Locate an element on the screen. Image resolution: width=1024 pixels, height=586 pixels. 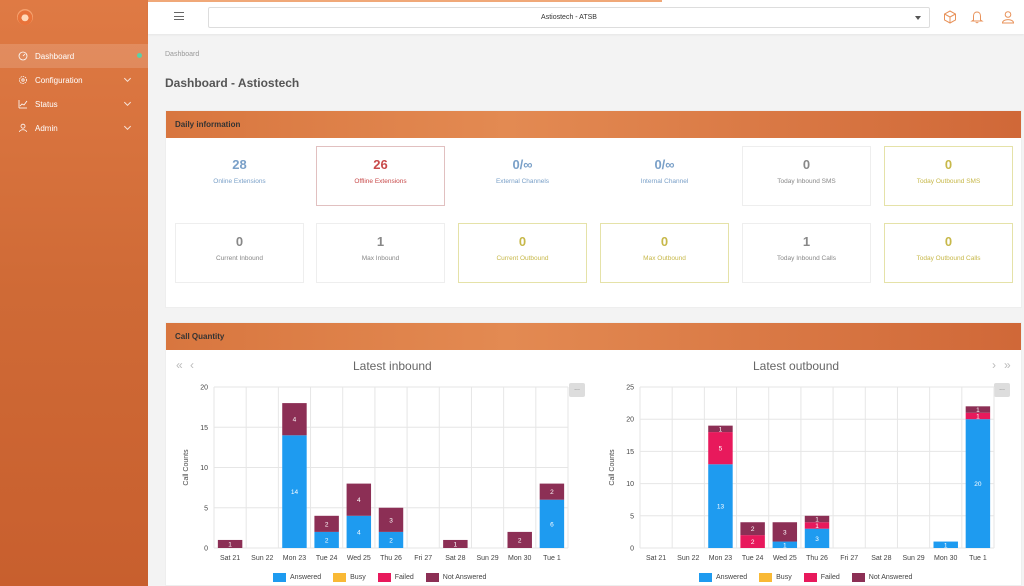
x-tick-label: Tue 1 is located at coordinates (978, 558).